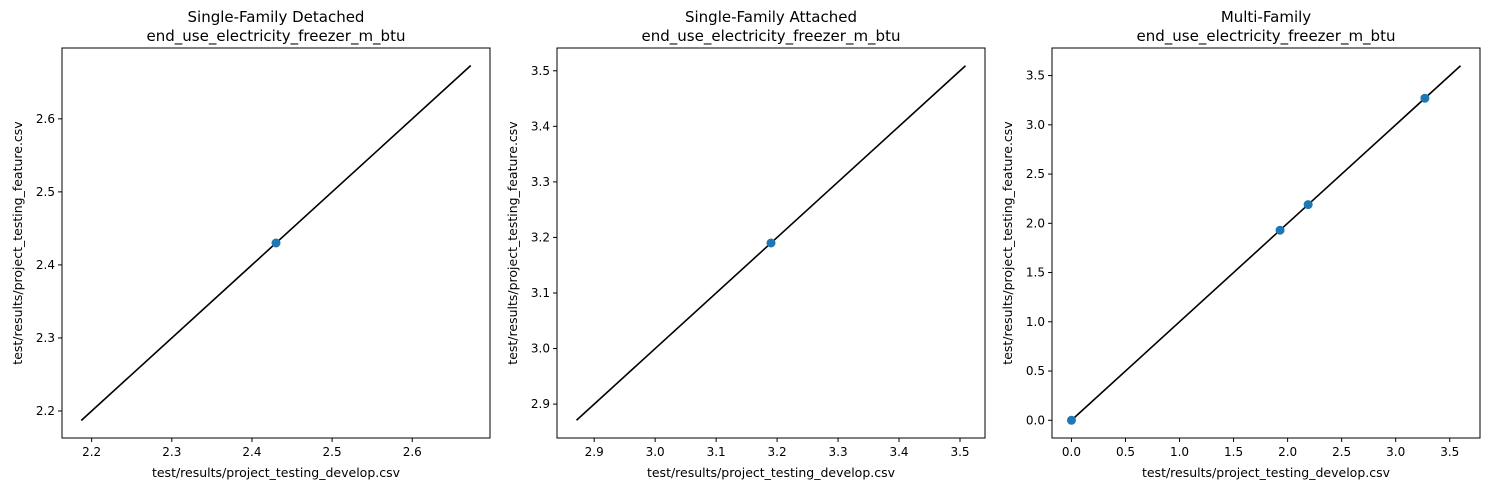 The height and width of the screenshot is (490, 1489). What do you see at coordinates (898, 452) in the screenshot?
I see `x-tick-label: 3.4` at bounding box center [898, 452].